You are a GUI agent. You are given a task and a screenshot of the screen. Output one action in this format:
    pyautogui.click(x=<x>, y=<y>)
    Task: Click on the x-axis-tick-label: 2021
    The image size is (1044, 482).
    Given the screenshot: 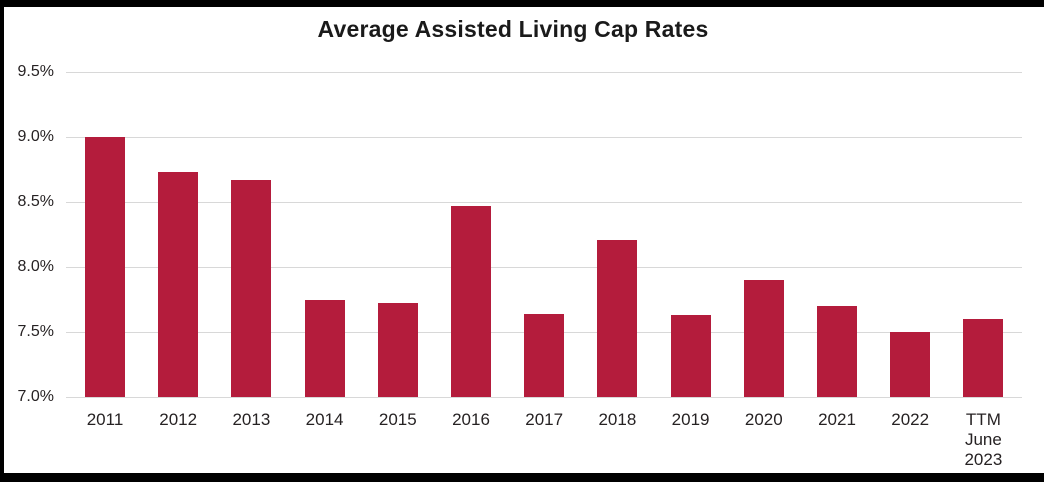 What is the action you would take?
    pyautogui.click(x=837, y=419)
    